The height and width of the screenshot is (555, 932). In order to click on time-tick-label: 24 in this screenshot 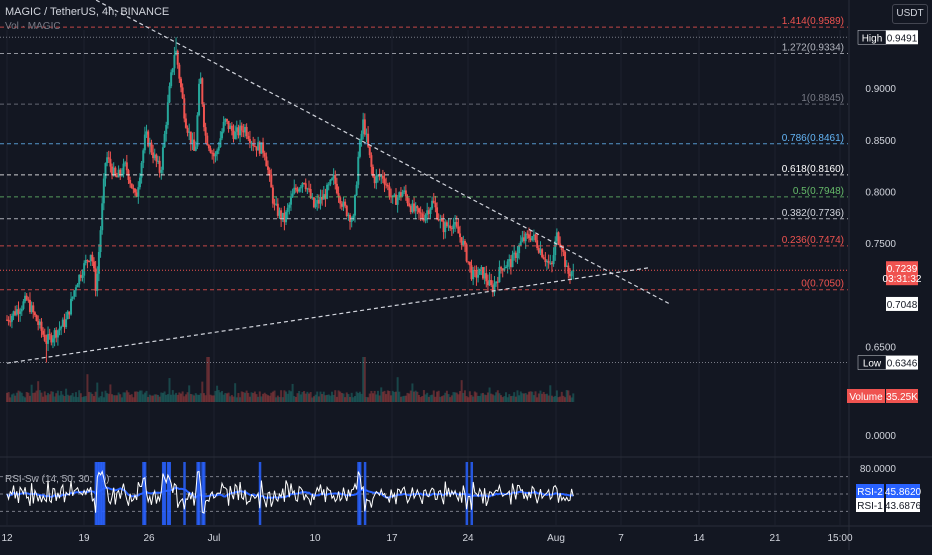, I will do `click(468, 538)`.